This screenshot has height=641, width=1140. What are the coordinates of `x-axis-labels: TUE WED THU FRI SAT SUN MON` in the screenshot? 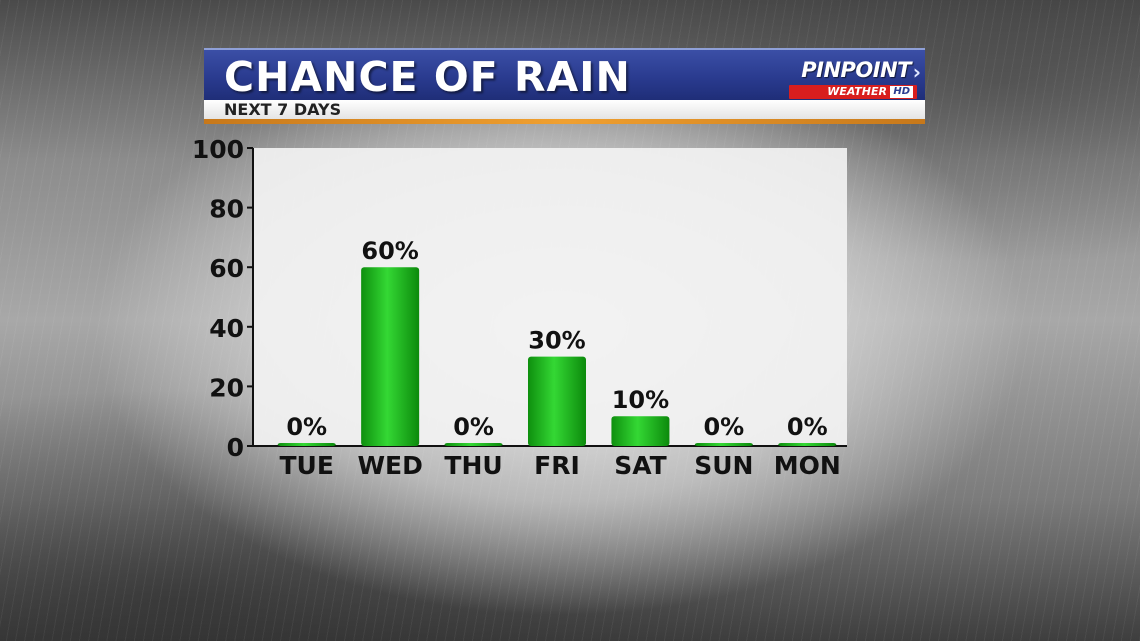 It's located at (559, 465).